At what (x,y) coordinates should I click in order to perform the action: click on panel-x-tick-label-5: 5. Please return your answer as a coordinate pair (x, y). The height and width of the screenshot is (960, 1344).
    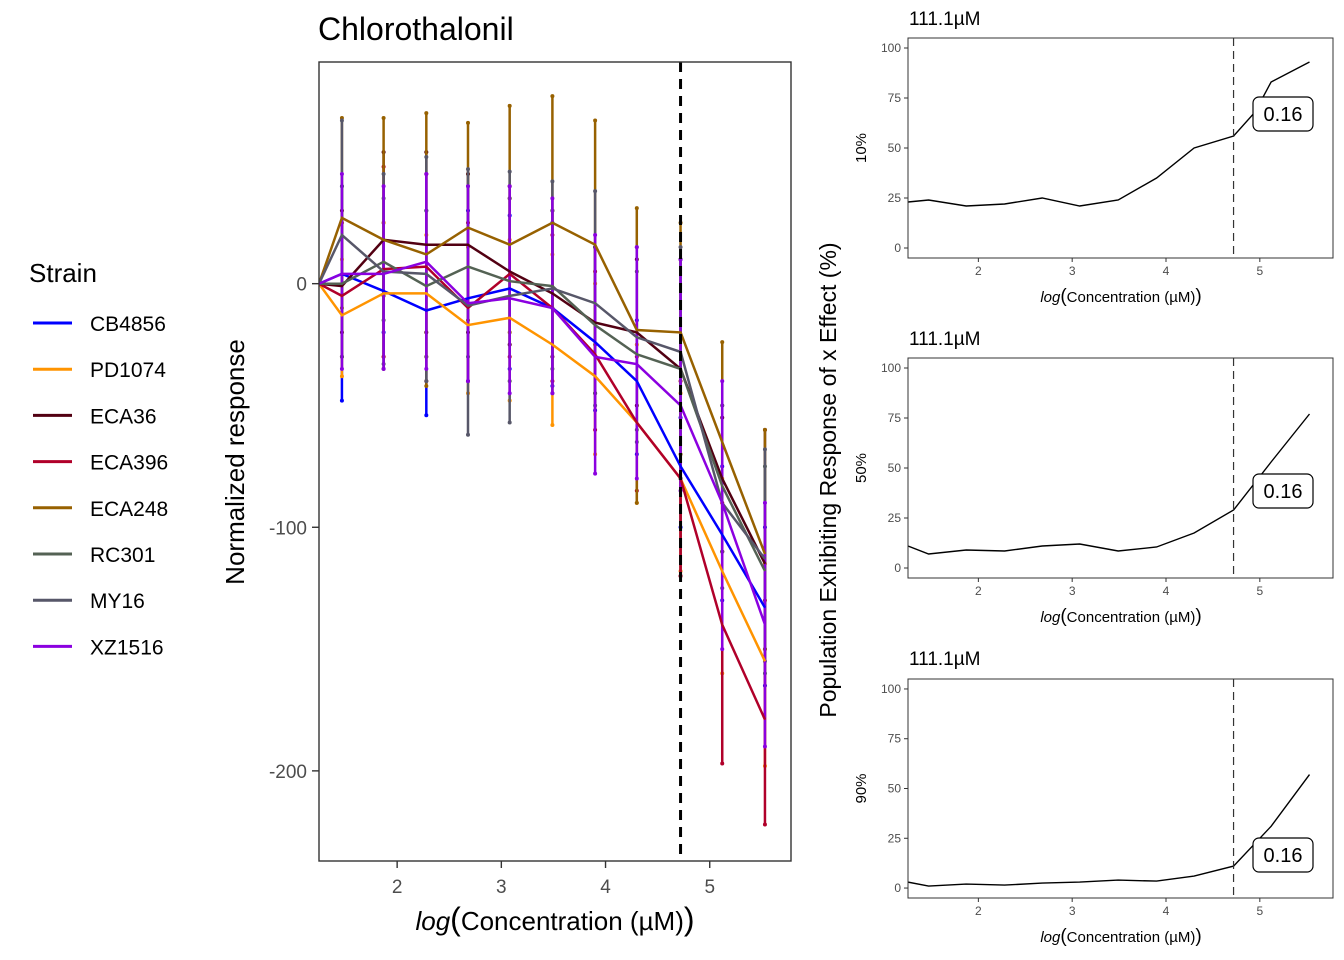
    Looking at the image, I should click on (1259, 911).